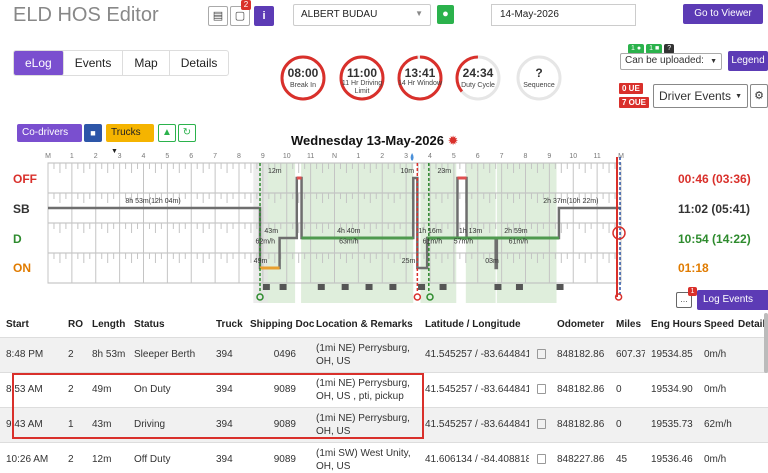 Image resolution: width=768 pixels, height=473 pixels. Describe the element at coordinates (539, 85) in the screenshot. I see `gauge-label: Sequence` at that location.